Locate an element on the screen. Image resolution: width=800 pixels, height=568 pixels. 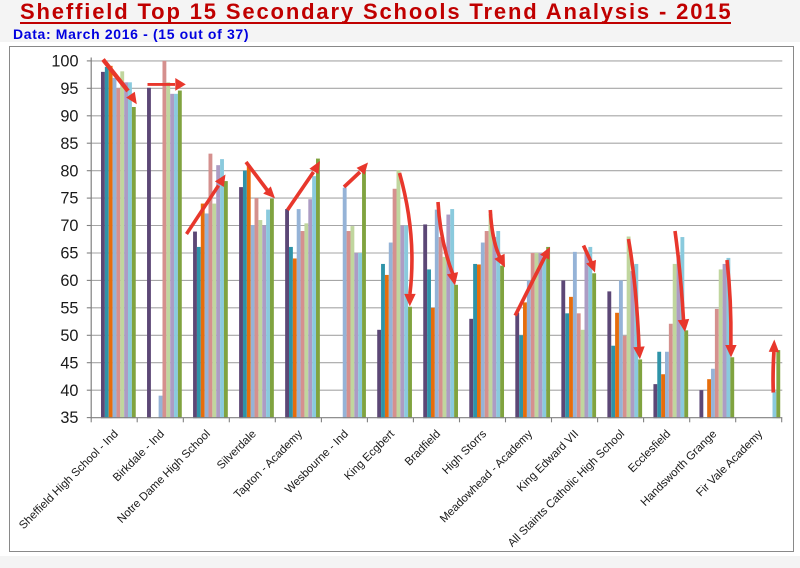
svg-text: 95 is located at coordinates (69, 89).